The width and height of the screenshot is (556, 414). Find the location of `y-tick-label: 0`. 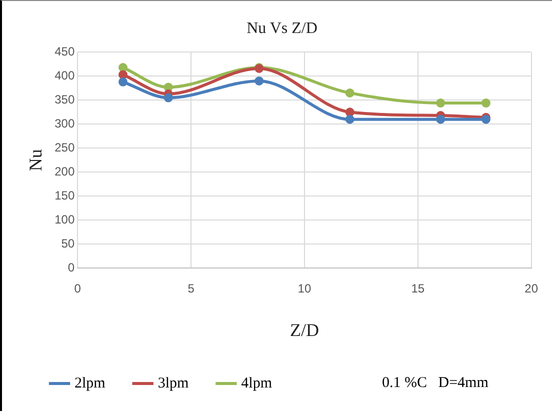

y-tick-label: 0 is located at coordinates (71, 267).